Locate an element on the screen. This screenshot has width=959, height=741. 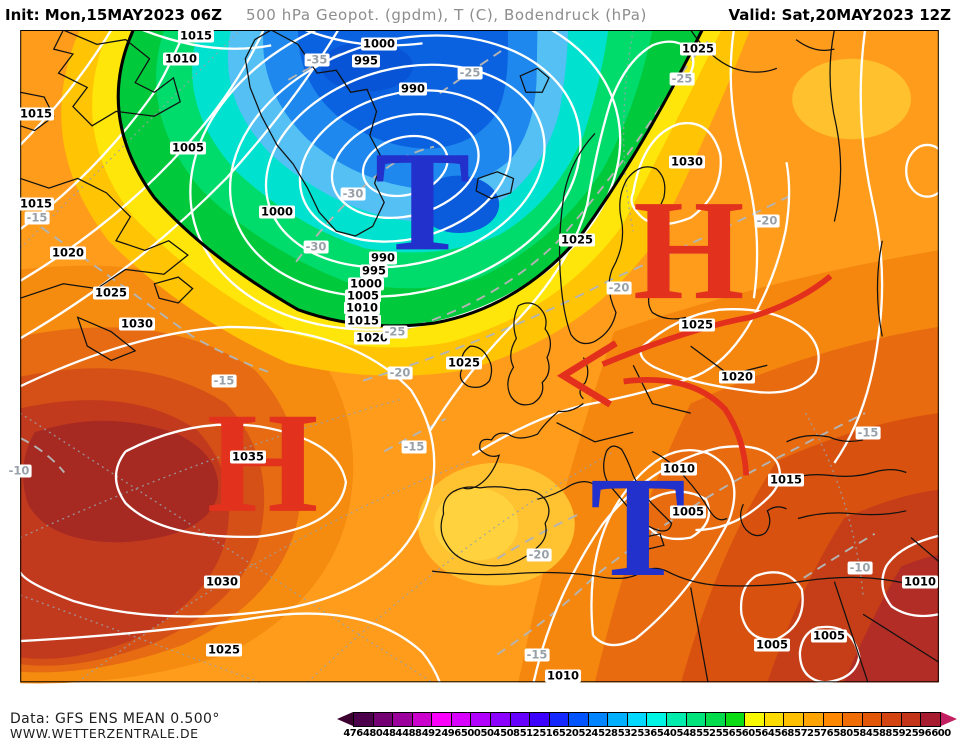
colorbar-tick-label: 588 is located at coordinates (882, 733).